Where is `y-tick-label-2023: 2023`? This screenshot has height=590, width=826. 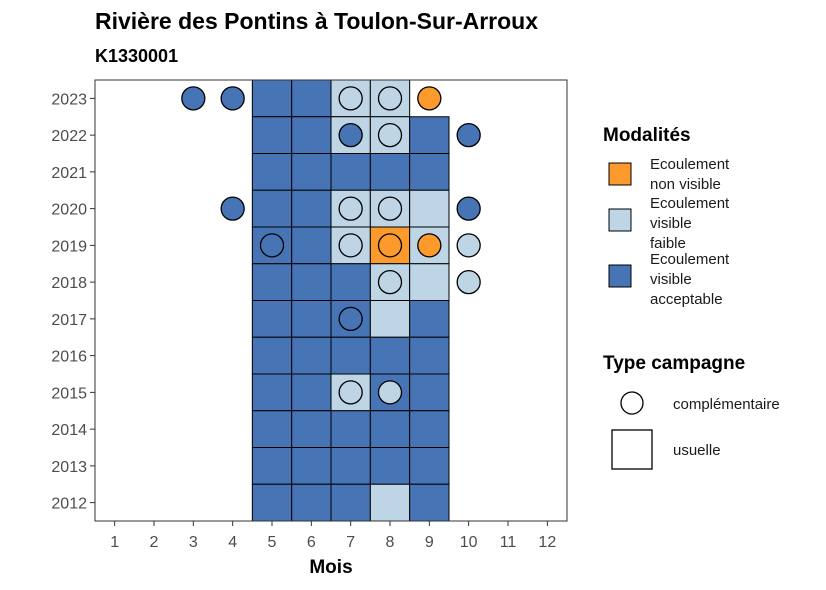 y-tick-label-2023: 2023 is located at coordinates (69, 99).